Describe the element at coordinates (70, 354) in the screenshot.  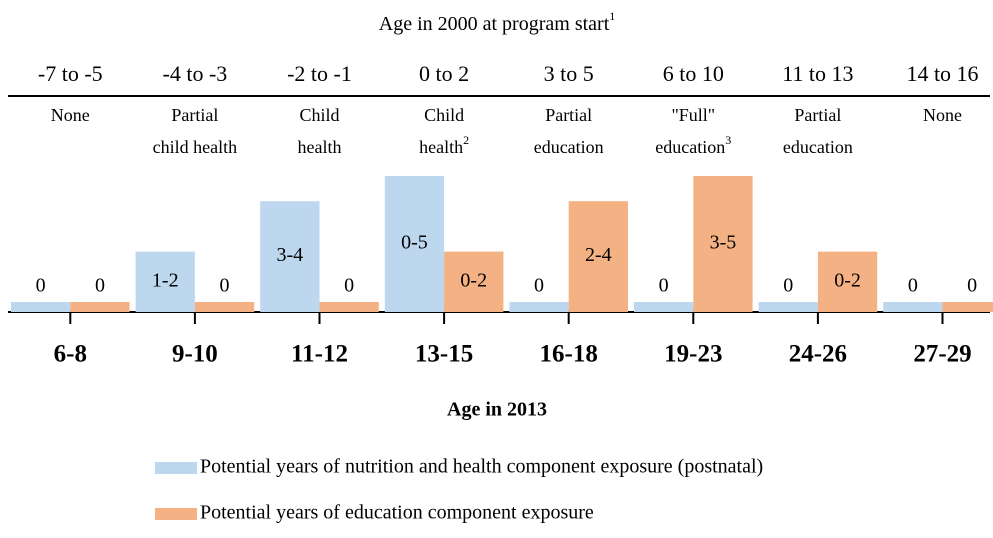
I see `x-tick-label: 6-8` at that location.